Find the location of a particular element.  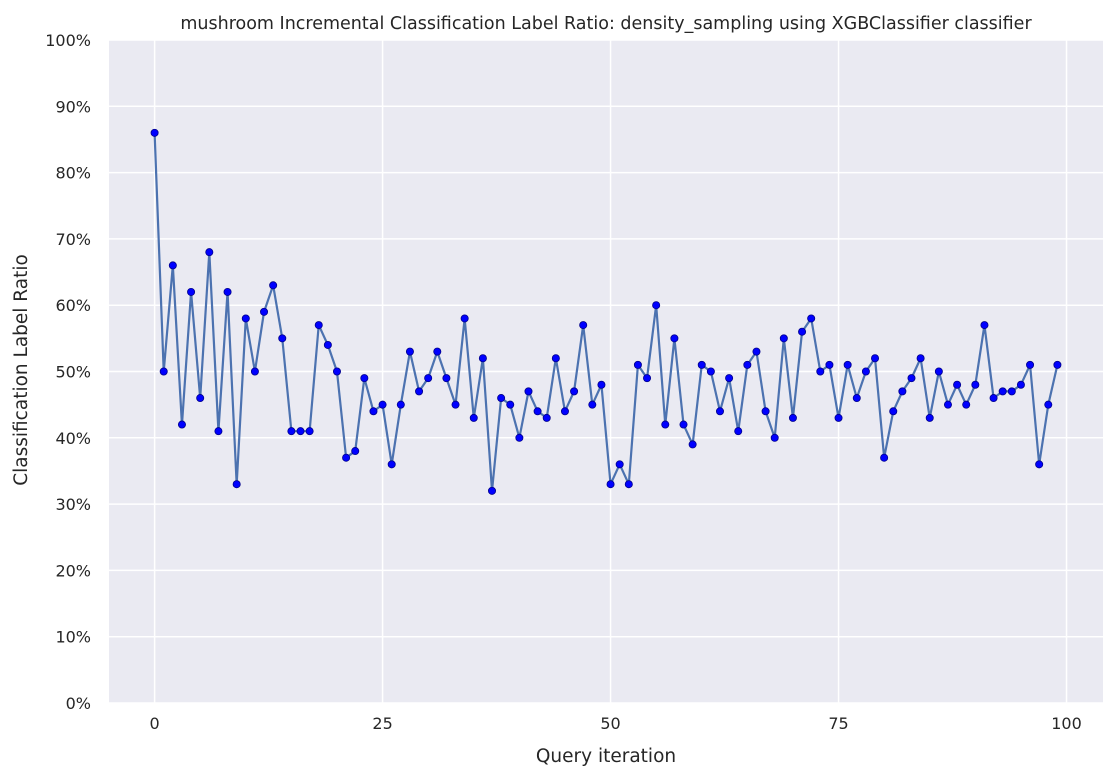

y-tick-label: 40% is located at coordinates (73, 438).